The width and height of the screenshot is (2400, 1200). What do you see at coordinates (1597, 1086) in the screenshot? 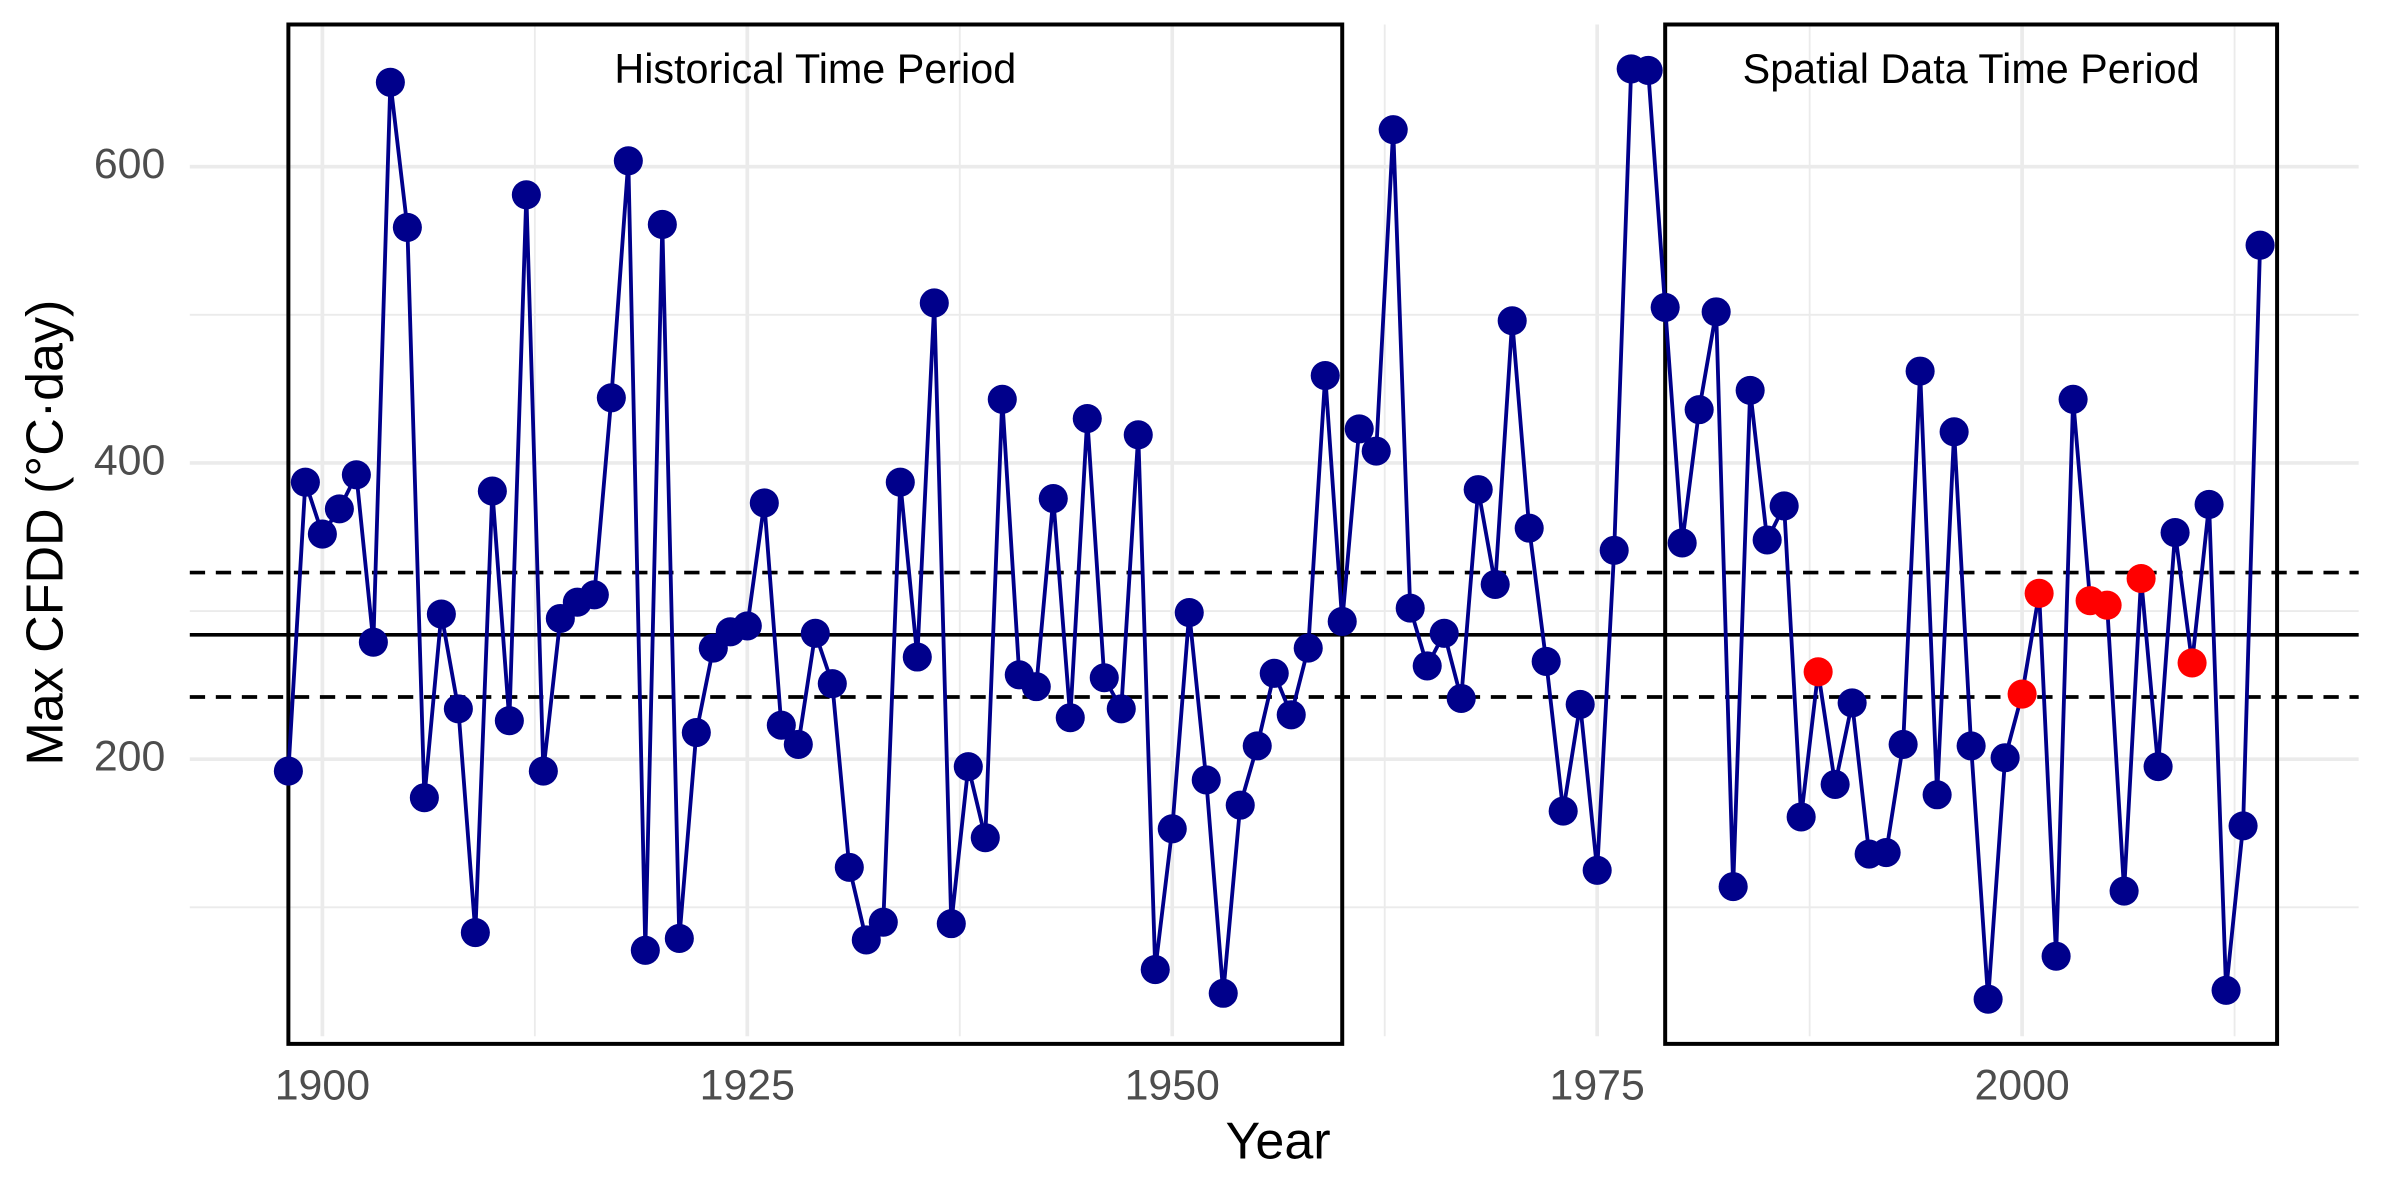
I see `x-tick-label: 1975` at bounding box center [1597, 1086].